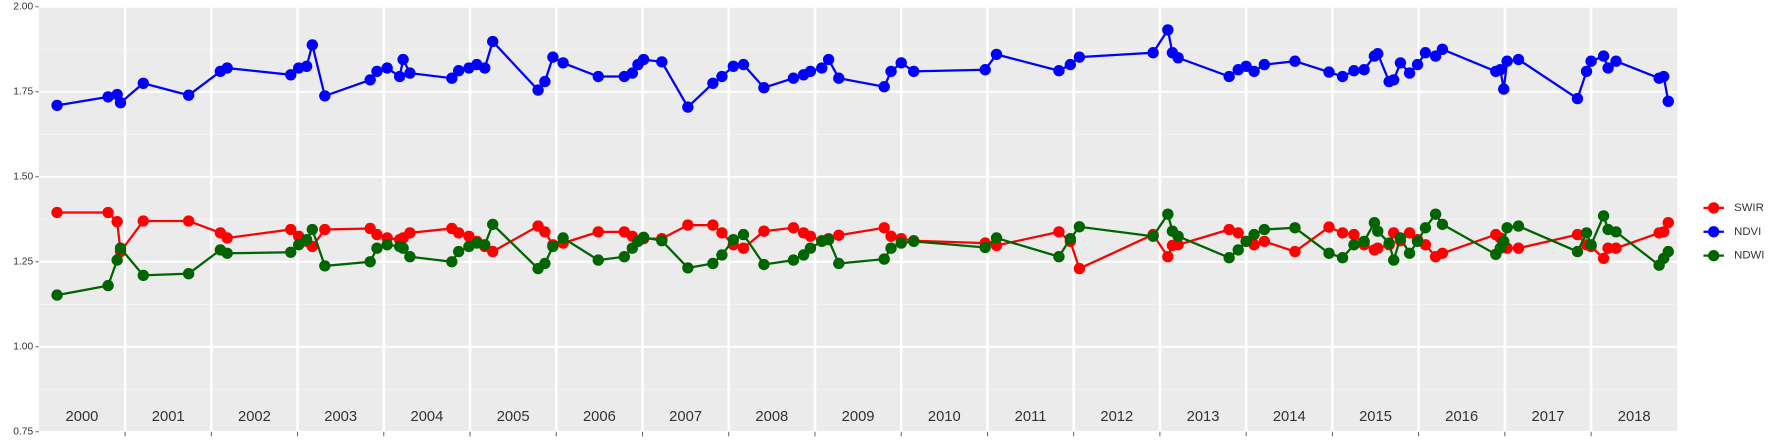 This screenshot has width=1773, height=442. What do you see at coordinates (1375, 417) in the screenshot?
I see `year-label: 2015` at bounding box center [1375, 417].